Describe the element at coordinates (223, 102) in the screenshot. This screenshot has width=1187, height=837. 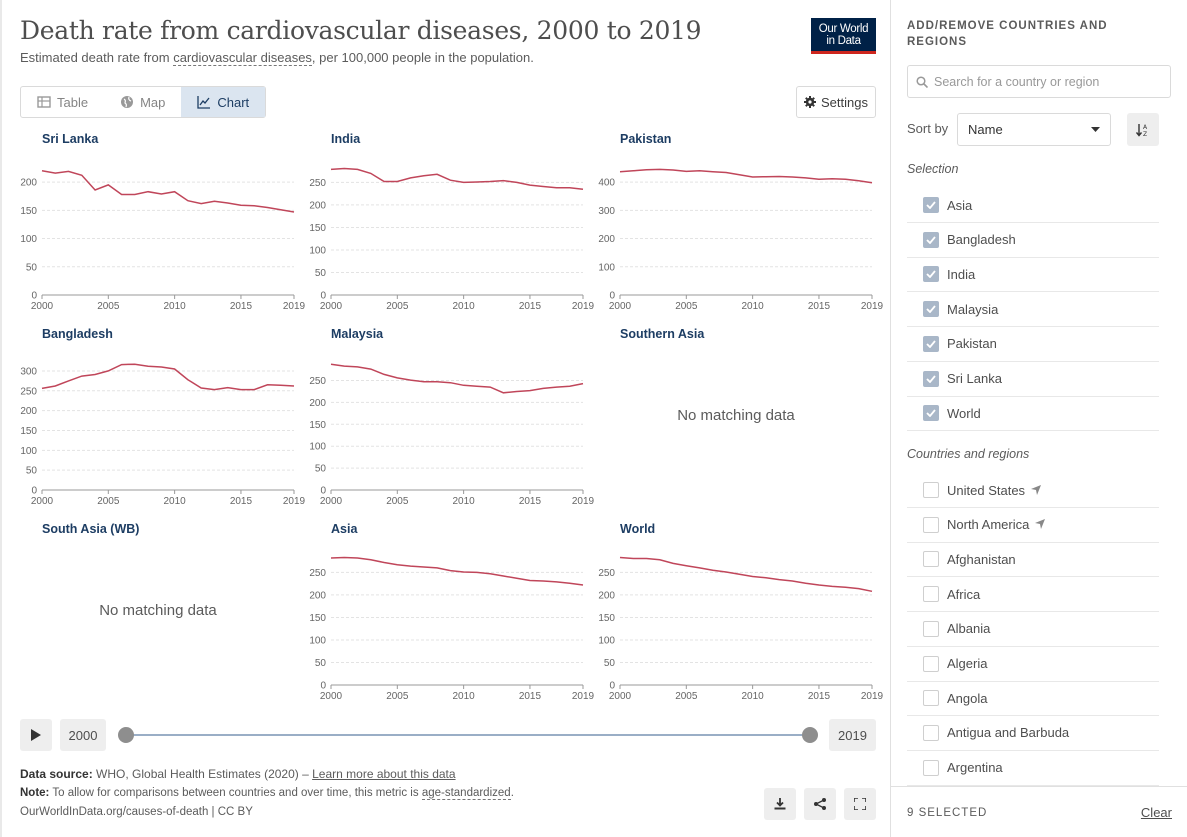
I see `tab-chart: Chart` at that location.